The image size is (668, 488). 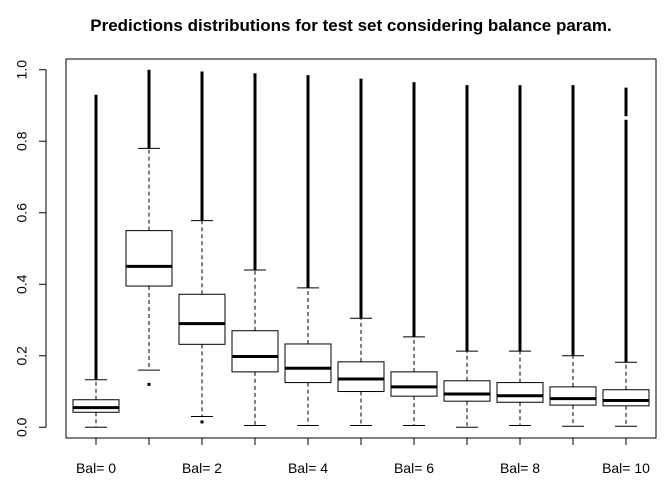 I want to click on x-tick-label: Bal= 6, so click(x=414, y=468).